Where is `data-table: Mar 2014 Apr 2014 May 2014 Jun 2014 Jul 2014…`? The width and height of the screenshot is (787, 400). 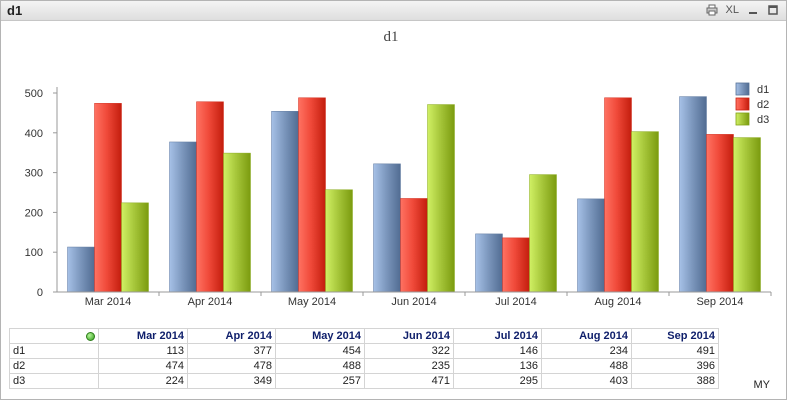
data-table: Mar 2014 Apr 2014 May 2014 Jun 2014 Jul 2014… is located at coordinates (364, 358).